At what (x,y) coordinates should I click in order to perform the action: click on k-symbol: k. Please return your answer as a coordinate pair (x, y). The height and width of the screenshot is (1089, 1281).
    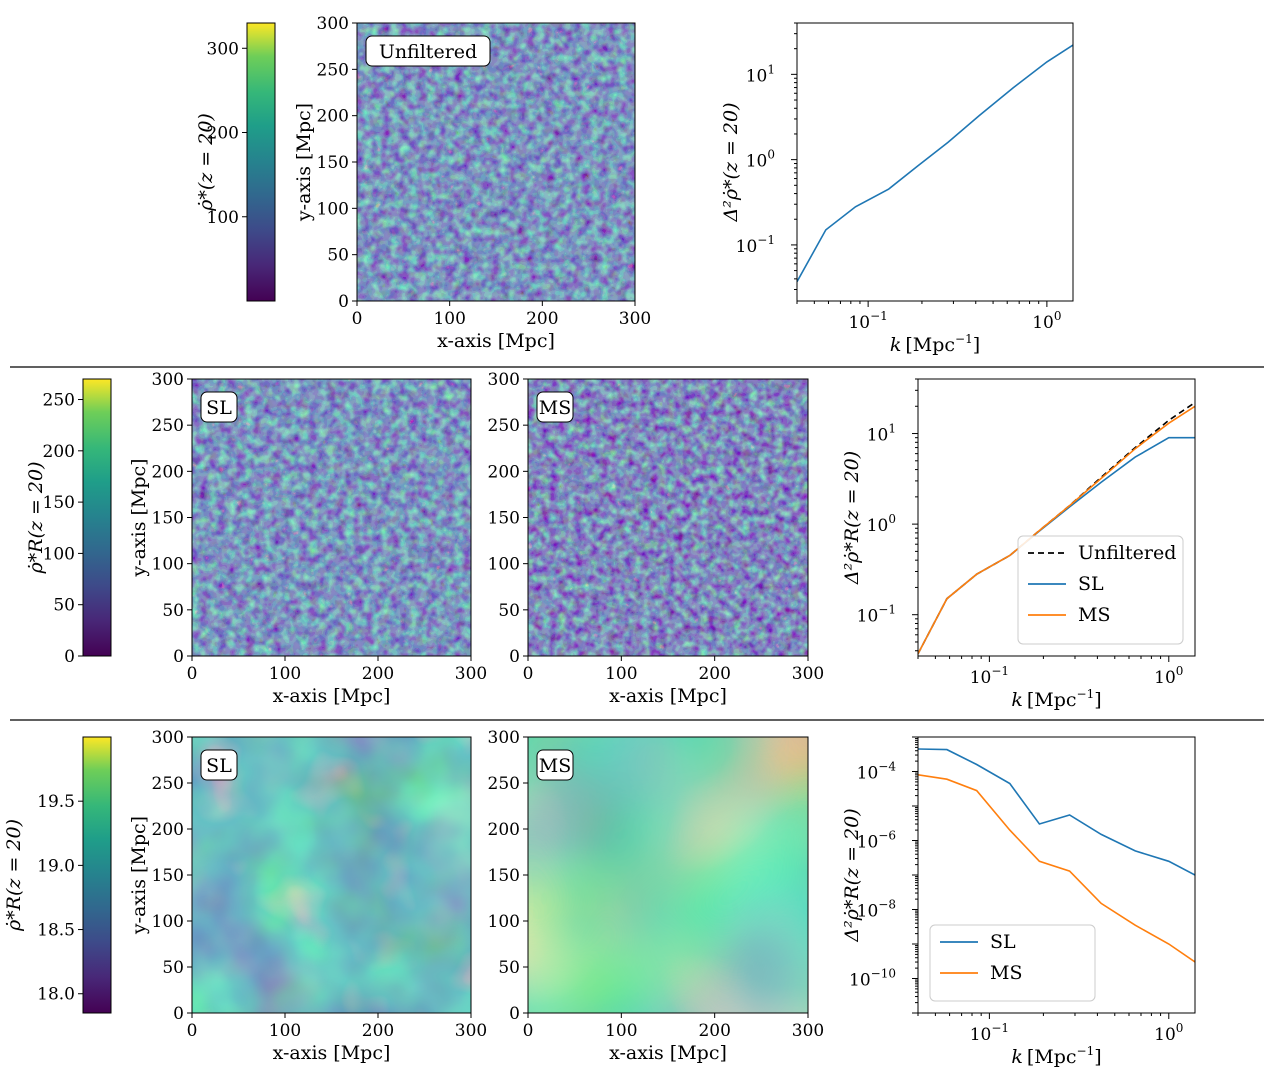
    Looking at the image, I should click on (1017, 700).